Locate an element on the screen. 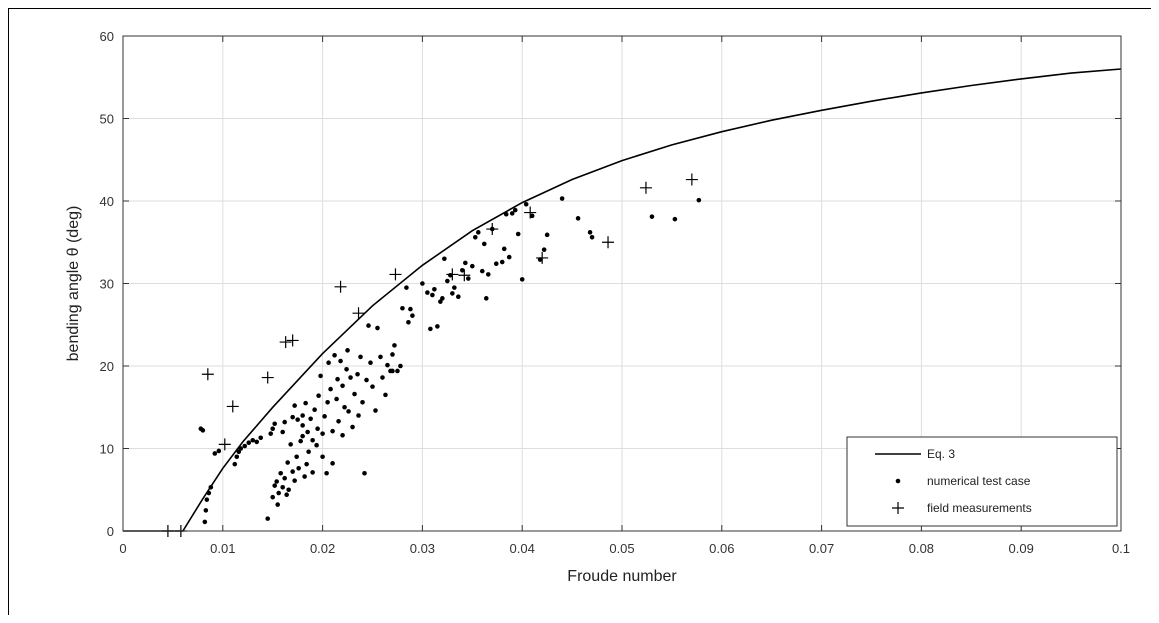 The image size is (1159, 623). x-tick-label: 0.06 is located at coordinates (721, 548).